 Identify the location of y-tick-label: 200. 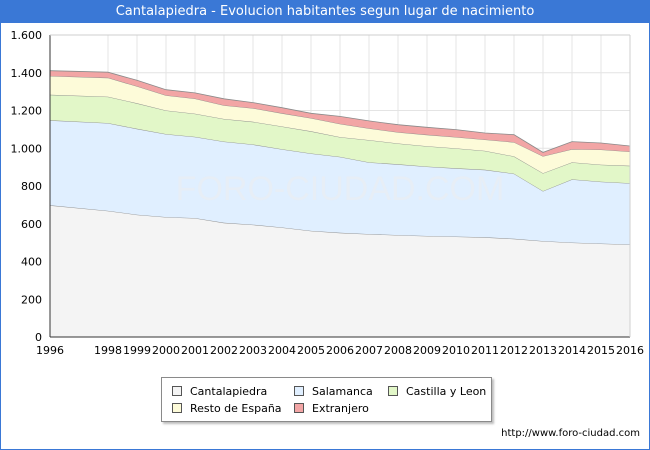
(31, 299).